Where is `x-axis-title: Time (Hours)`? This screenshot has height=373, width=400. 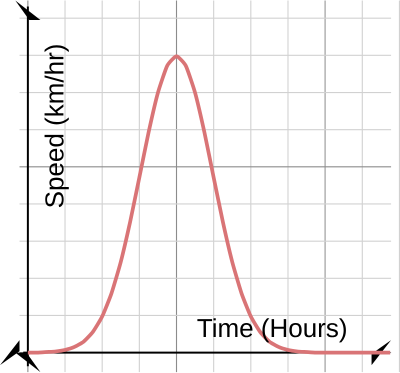
x-axis-title: Time (Hours) is located at coordinates (271, 330).